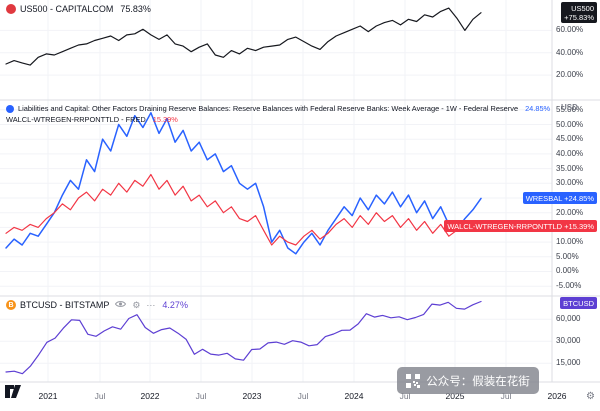 Image resolution: width=600 pixels, height=411 pixels. I want to click on price-tick-label: 30.00%, so click(570, 183).